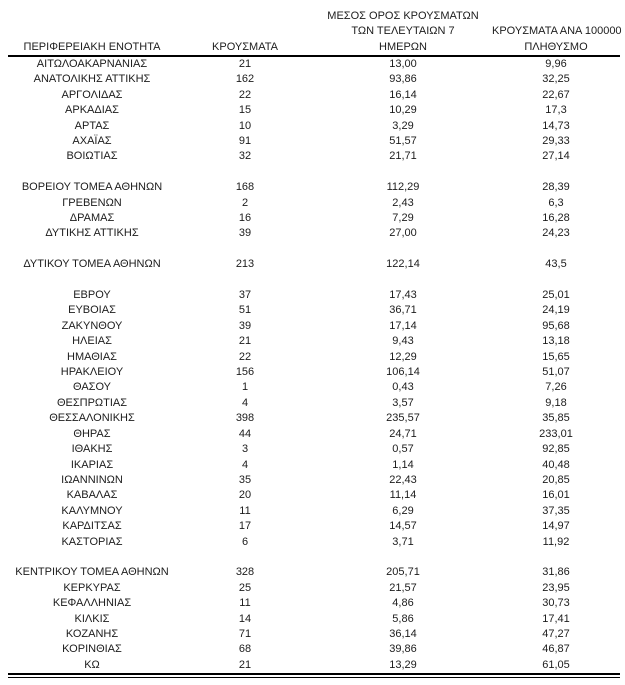 The image size is (625, 685). I want to click on region-cell: ΚΟΖΑΝΗΣ, so click(92, 633).